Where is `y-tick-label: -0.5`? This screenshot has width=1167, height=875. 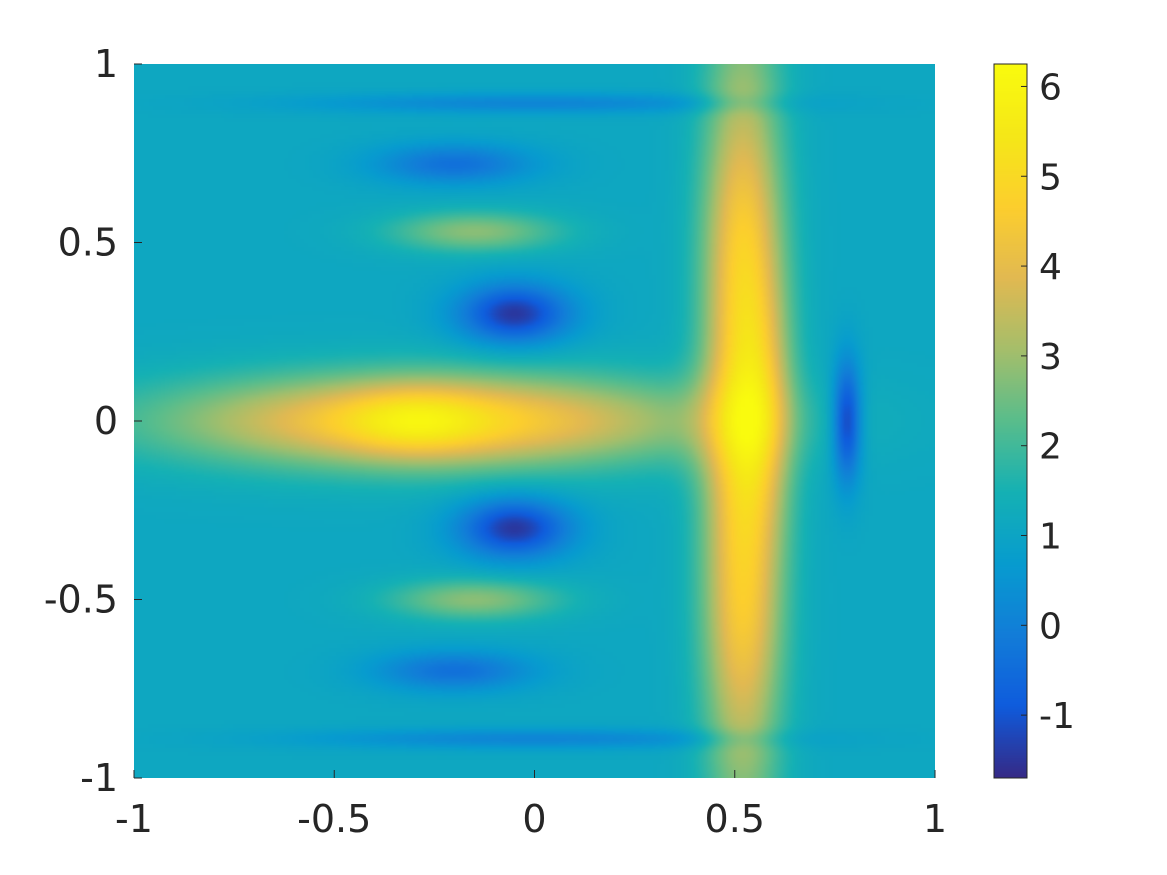 y-tick-label: -0.5 is located at coordinates (81, 600).